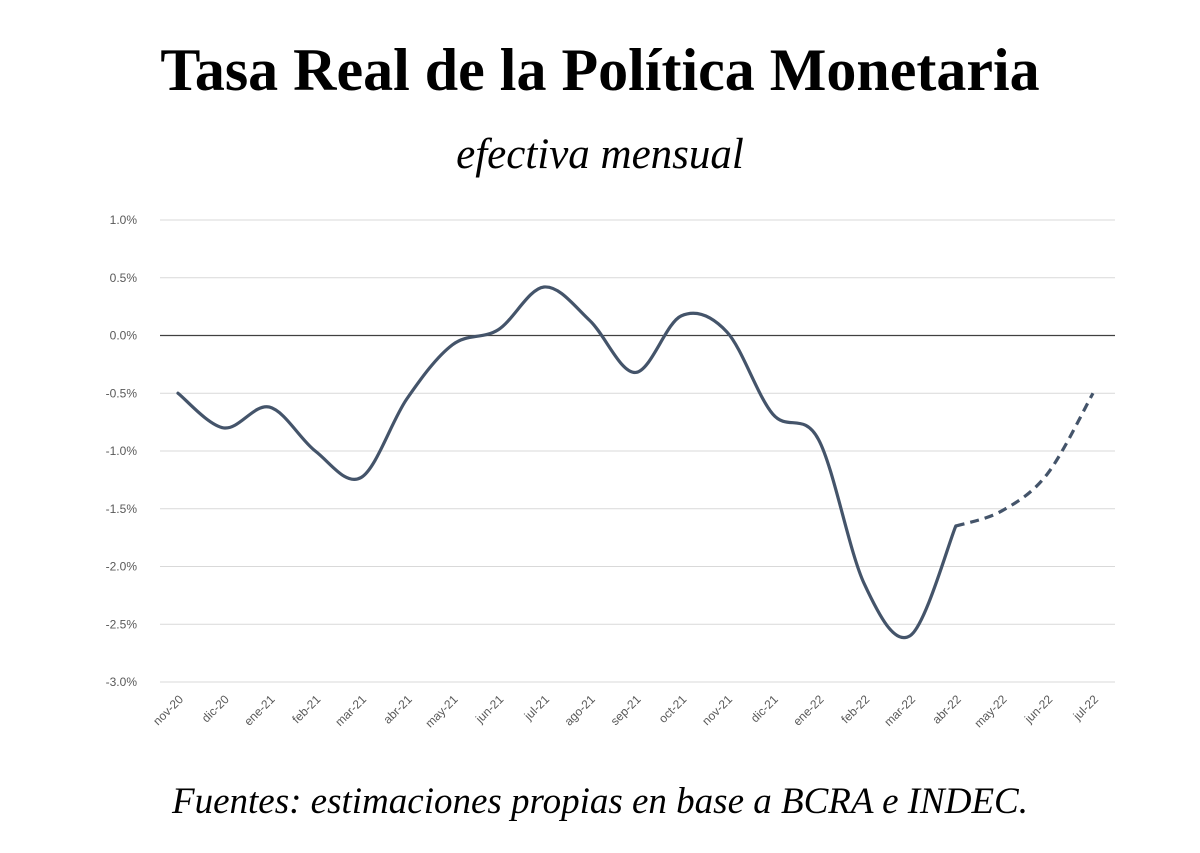  What do you see at coordinates (580, 710) in the screenshot?
I see `x-tick-label: ago-21` at bounding box center [580, 710].